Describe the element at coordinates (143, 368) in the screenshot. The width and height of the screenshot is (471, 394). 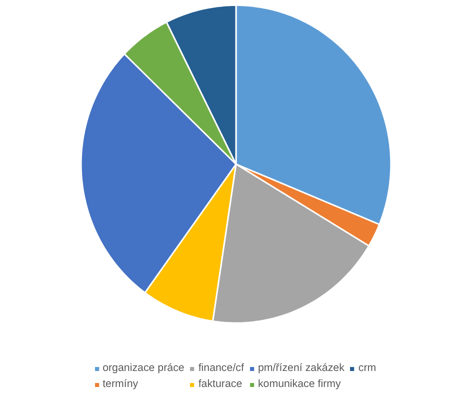
I see `legend-label: organizace práce` at that location.